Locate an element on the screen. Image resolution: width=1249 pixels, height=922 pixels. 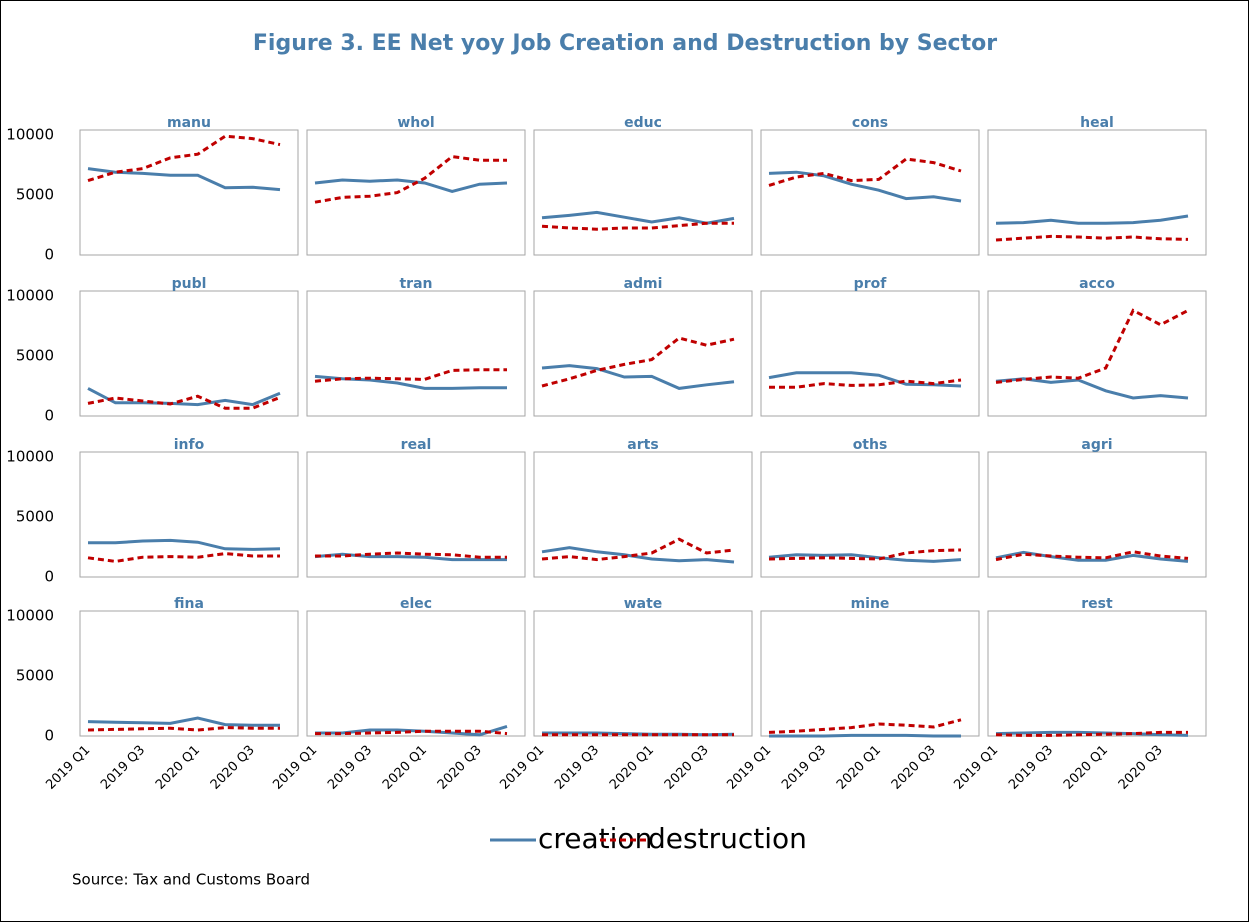
panel-title: rest is located at coordinates (1097, 604).